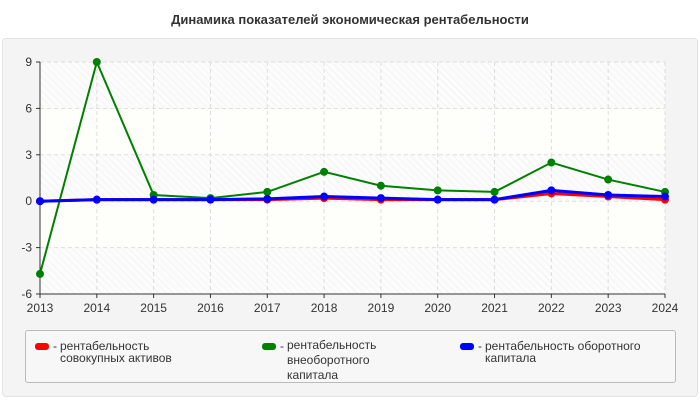 The image size is (700, 400). Describe the element at coordinates (153, 308) in the screenshot. I see `x-tick-label: 2015` at that location.